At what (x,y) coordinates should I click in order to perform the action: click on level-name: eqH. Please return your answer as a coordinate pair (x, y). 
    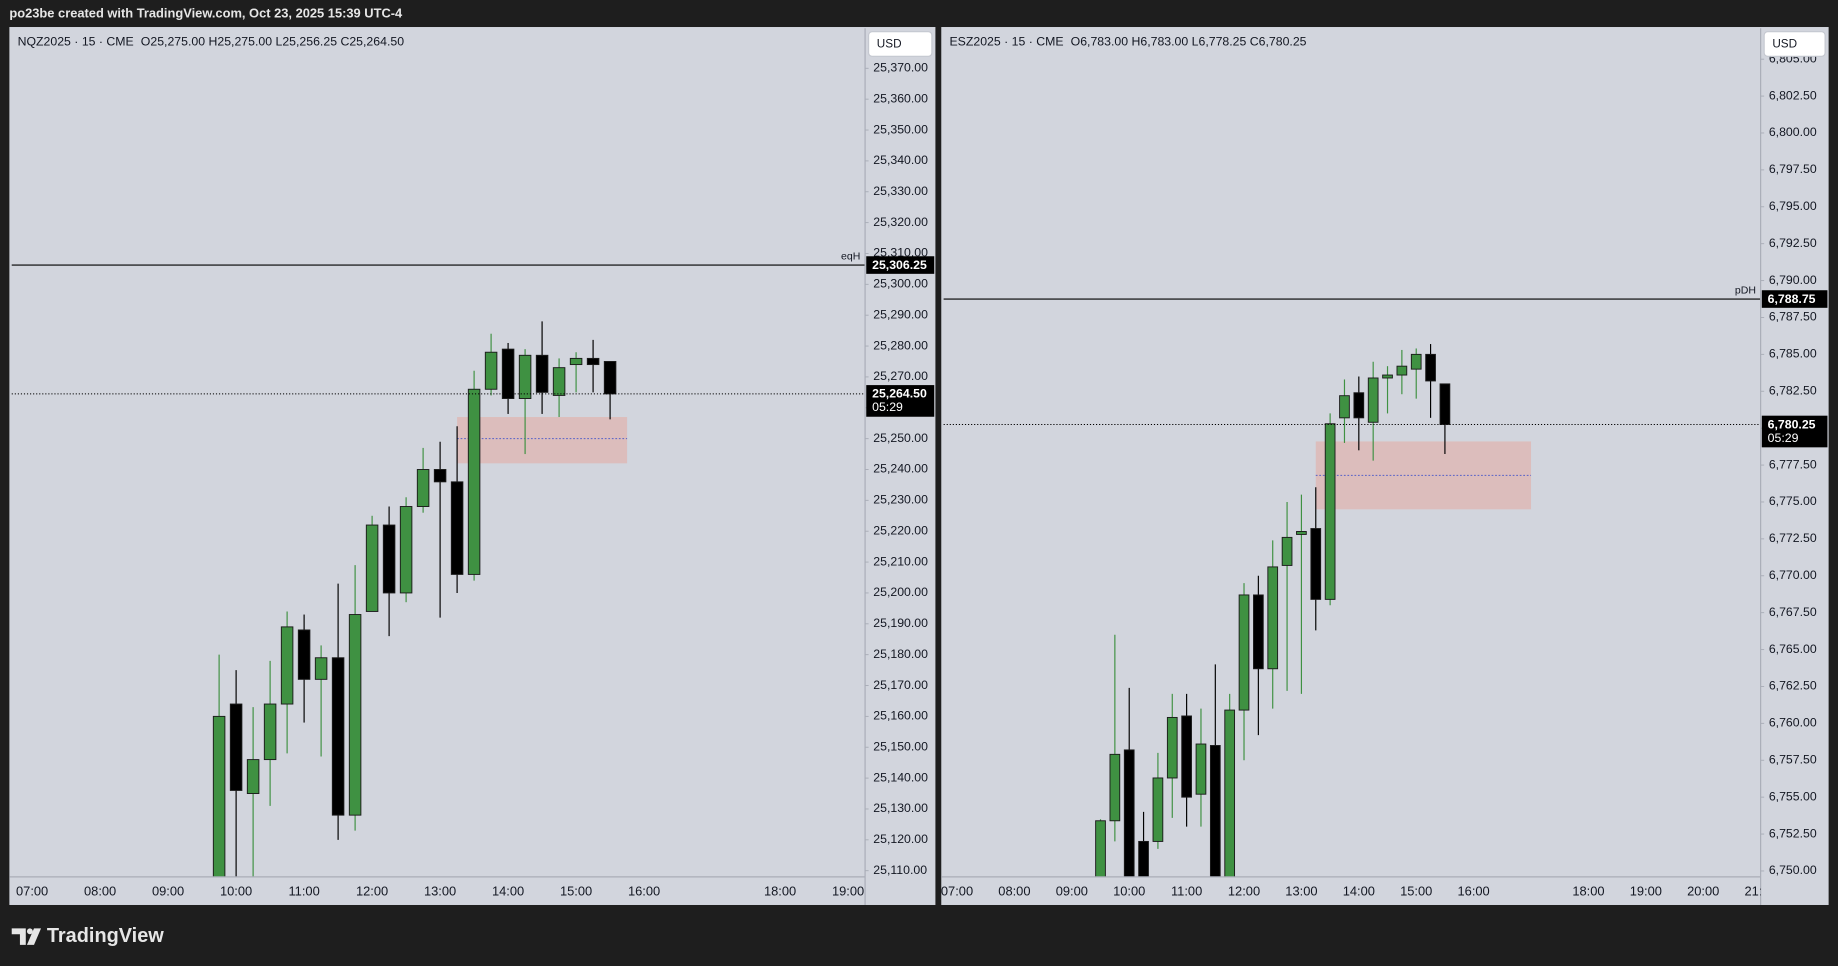
    Looking at the image, I should click on (850, 257).